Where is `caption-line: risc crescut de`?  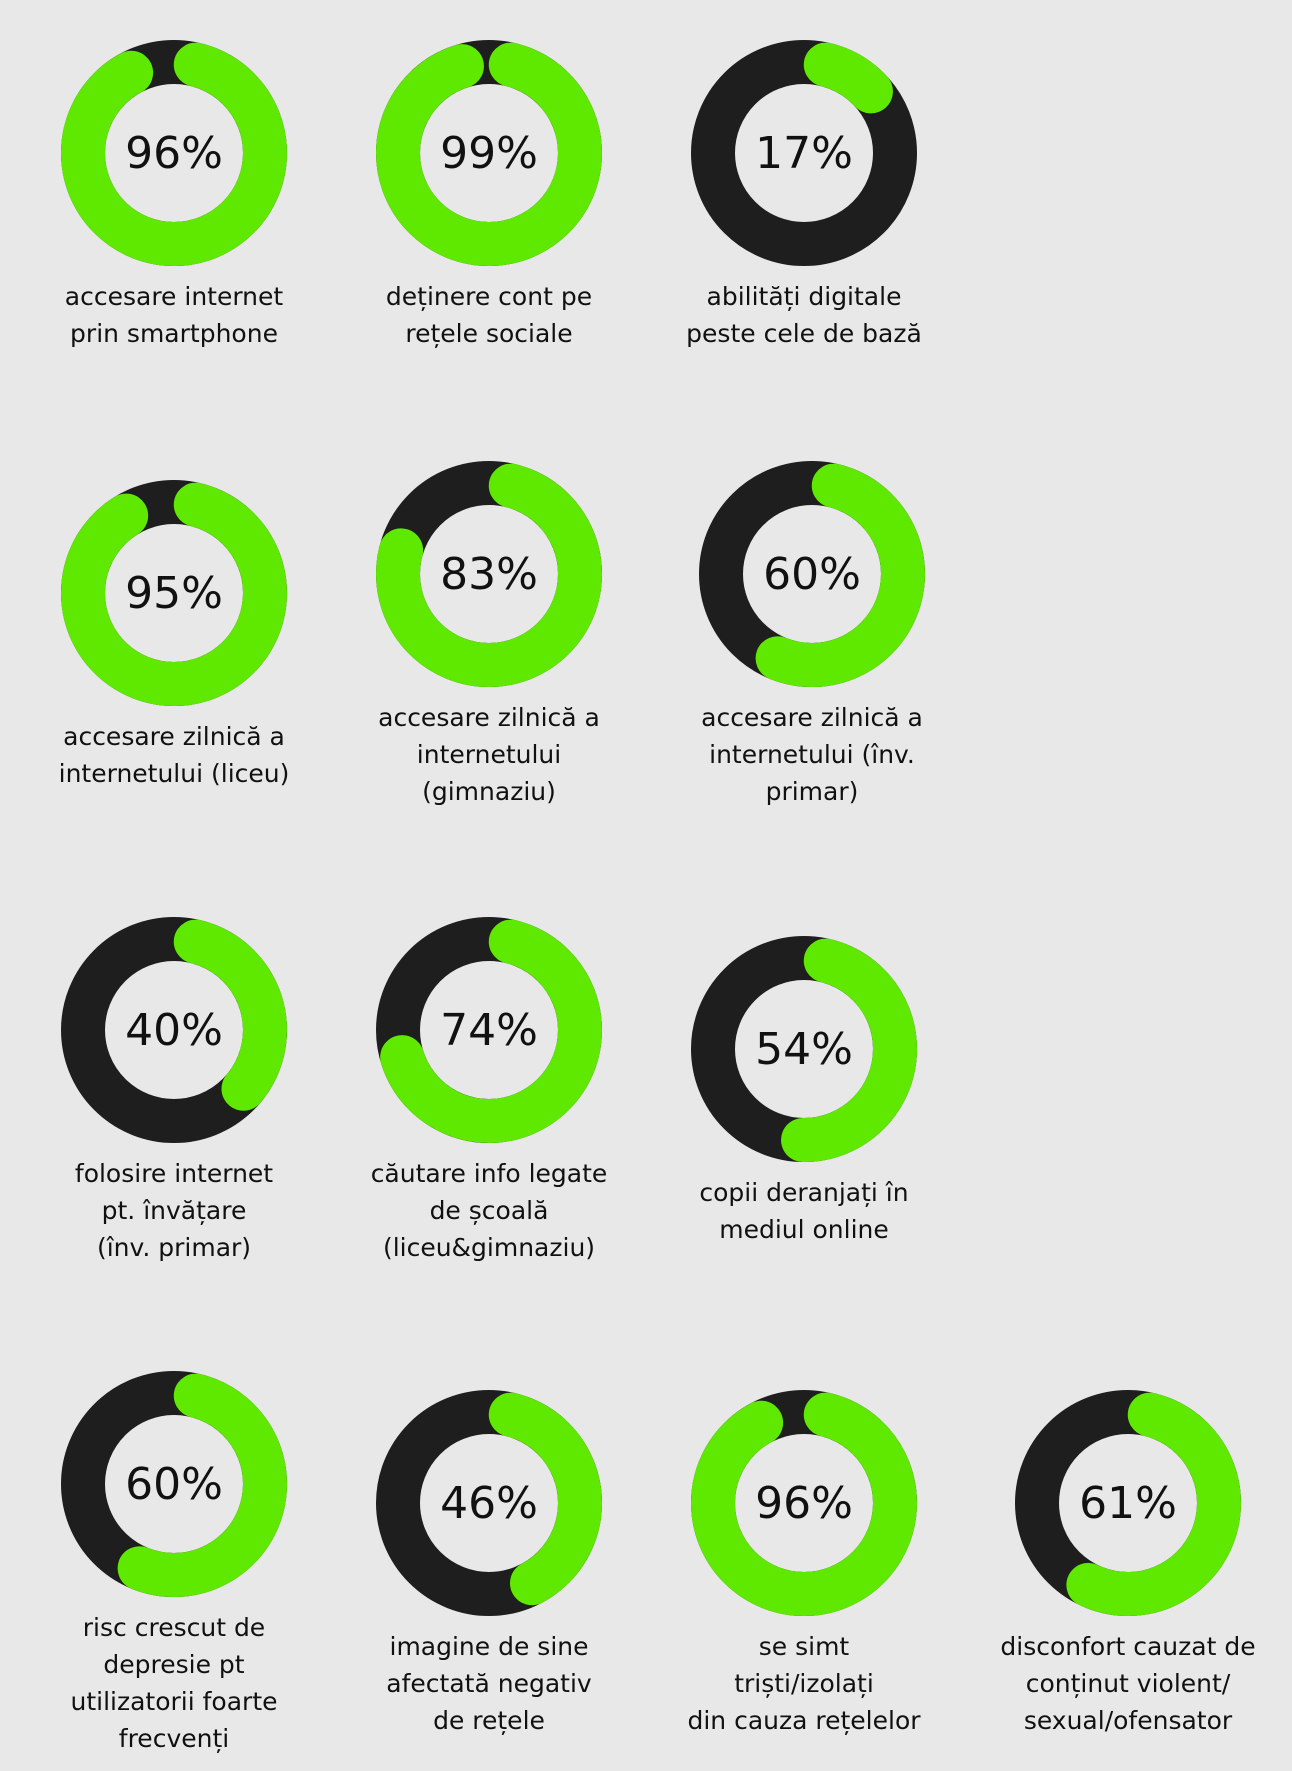 caption-line: risc crescut de is located at coordinates (174, 1627).